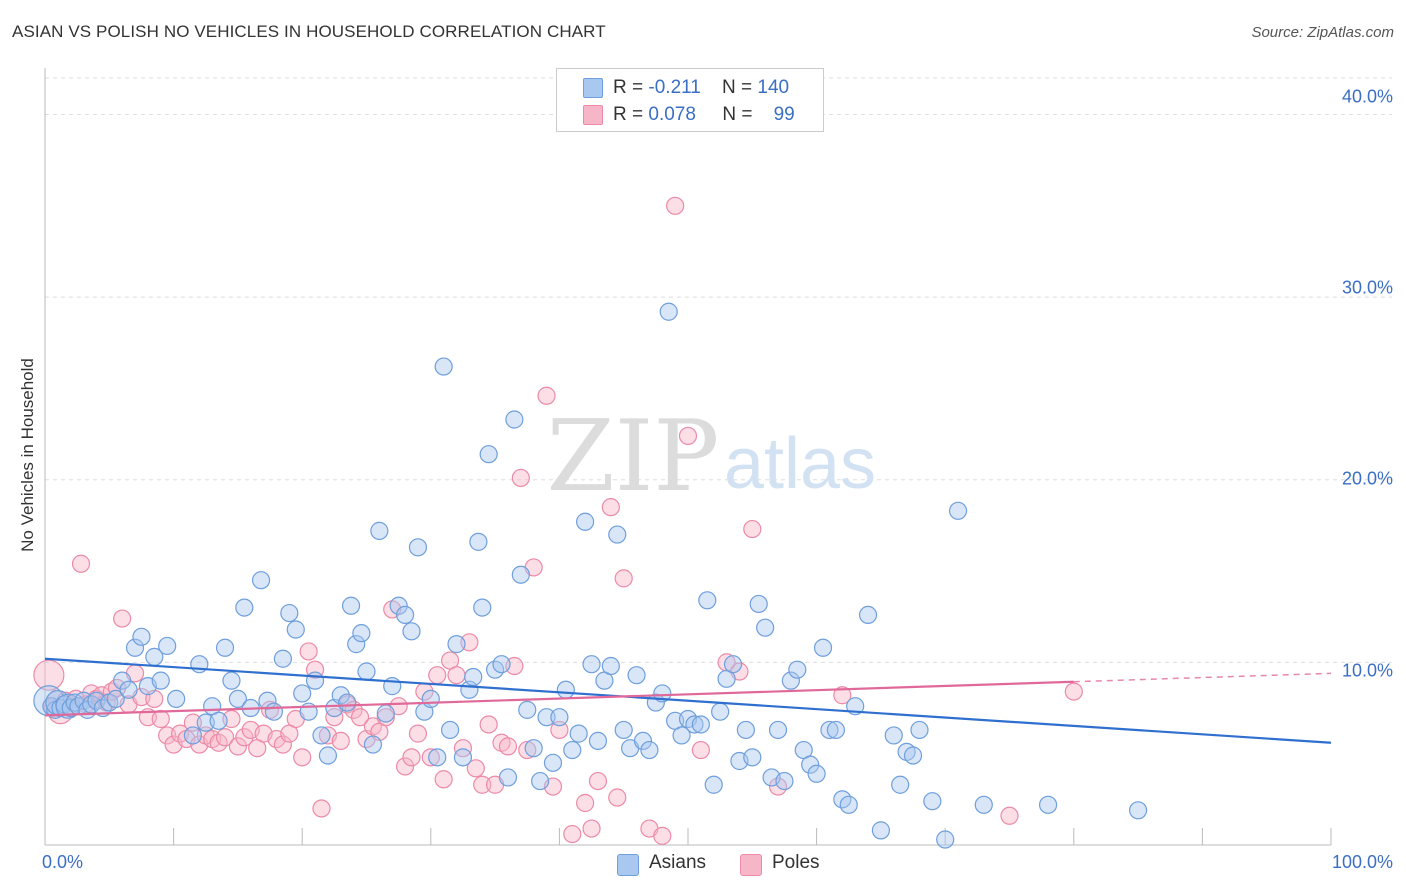 The image size is (1406, 892). What do you see at coordinates (63, 862) in the screenshot?
I see `x-tick-label: 0.0%` at bounding box center [63, 862].